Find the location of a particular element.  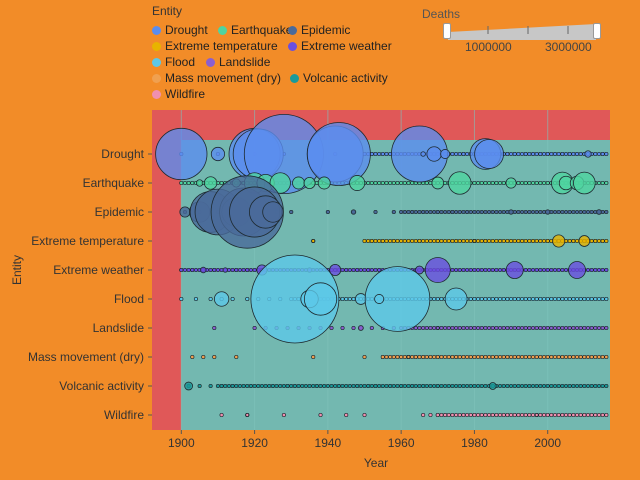

legend-item: Flood is located at coordinates (173, 62).